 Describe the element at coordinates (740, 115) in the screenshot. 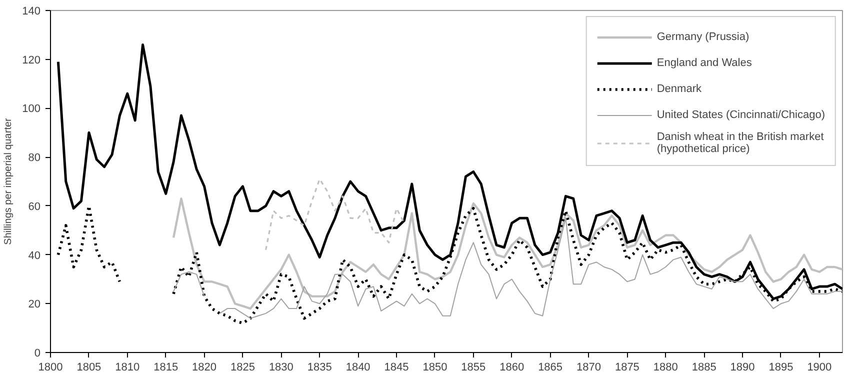

I see `legend-label: United States (Cincinnati/Chicago)` at that location.